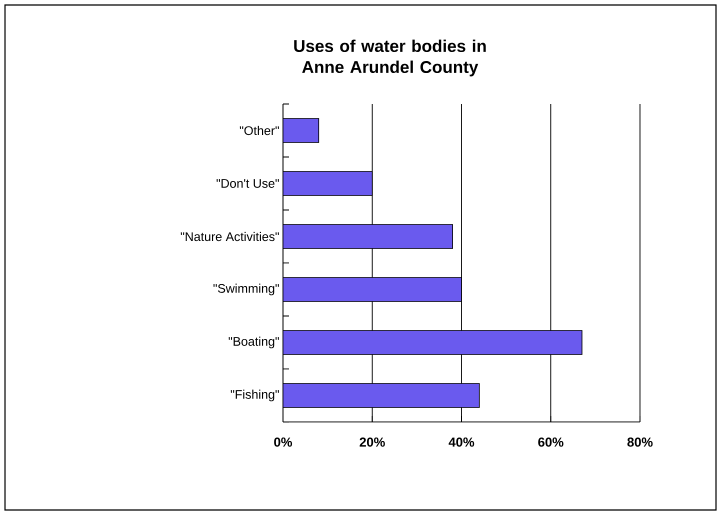  What do you see at coordinates (283, 442) in the screenshot?
I see `x-tick-label: 0%` at bounding box center [283, 442].